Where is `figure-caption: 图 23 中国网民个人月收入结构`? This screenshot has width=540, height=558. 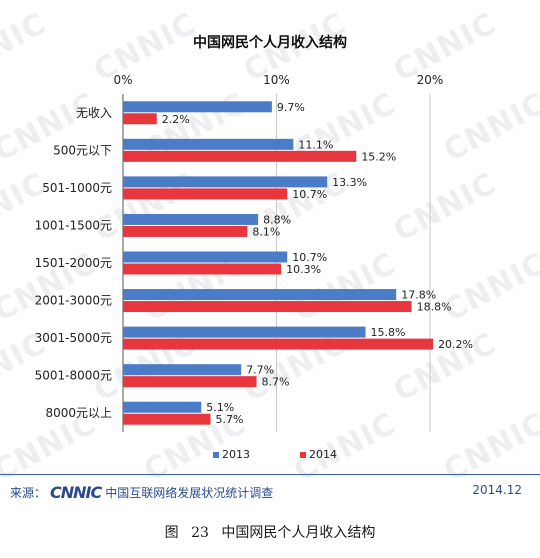 figure-caption: 图 23 中国网民个人月收入结构 is located at coordinates (270, 532).